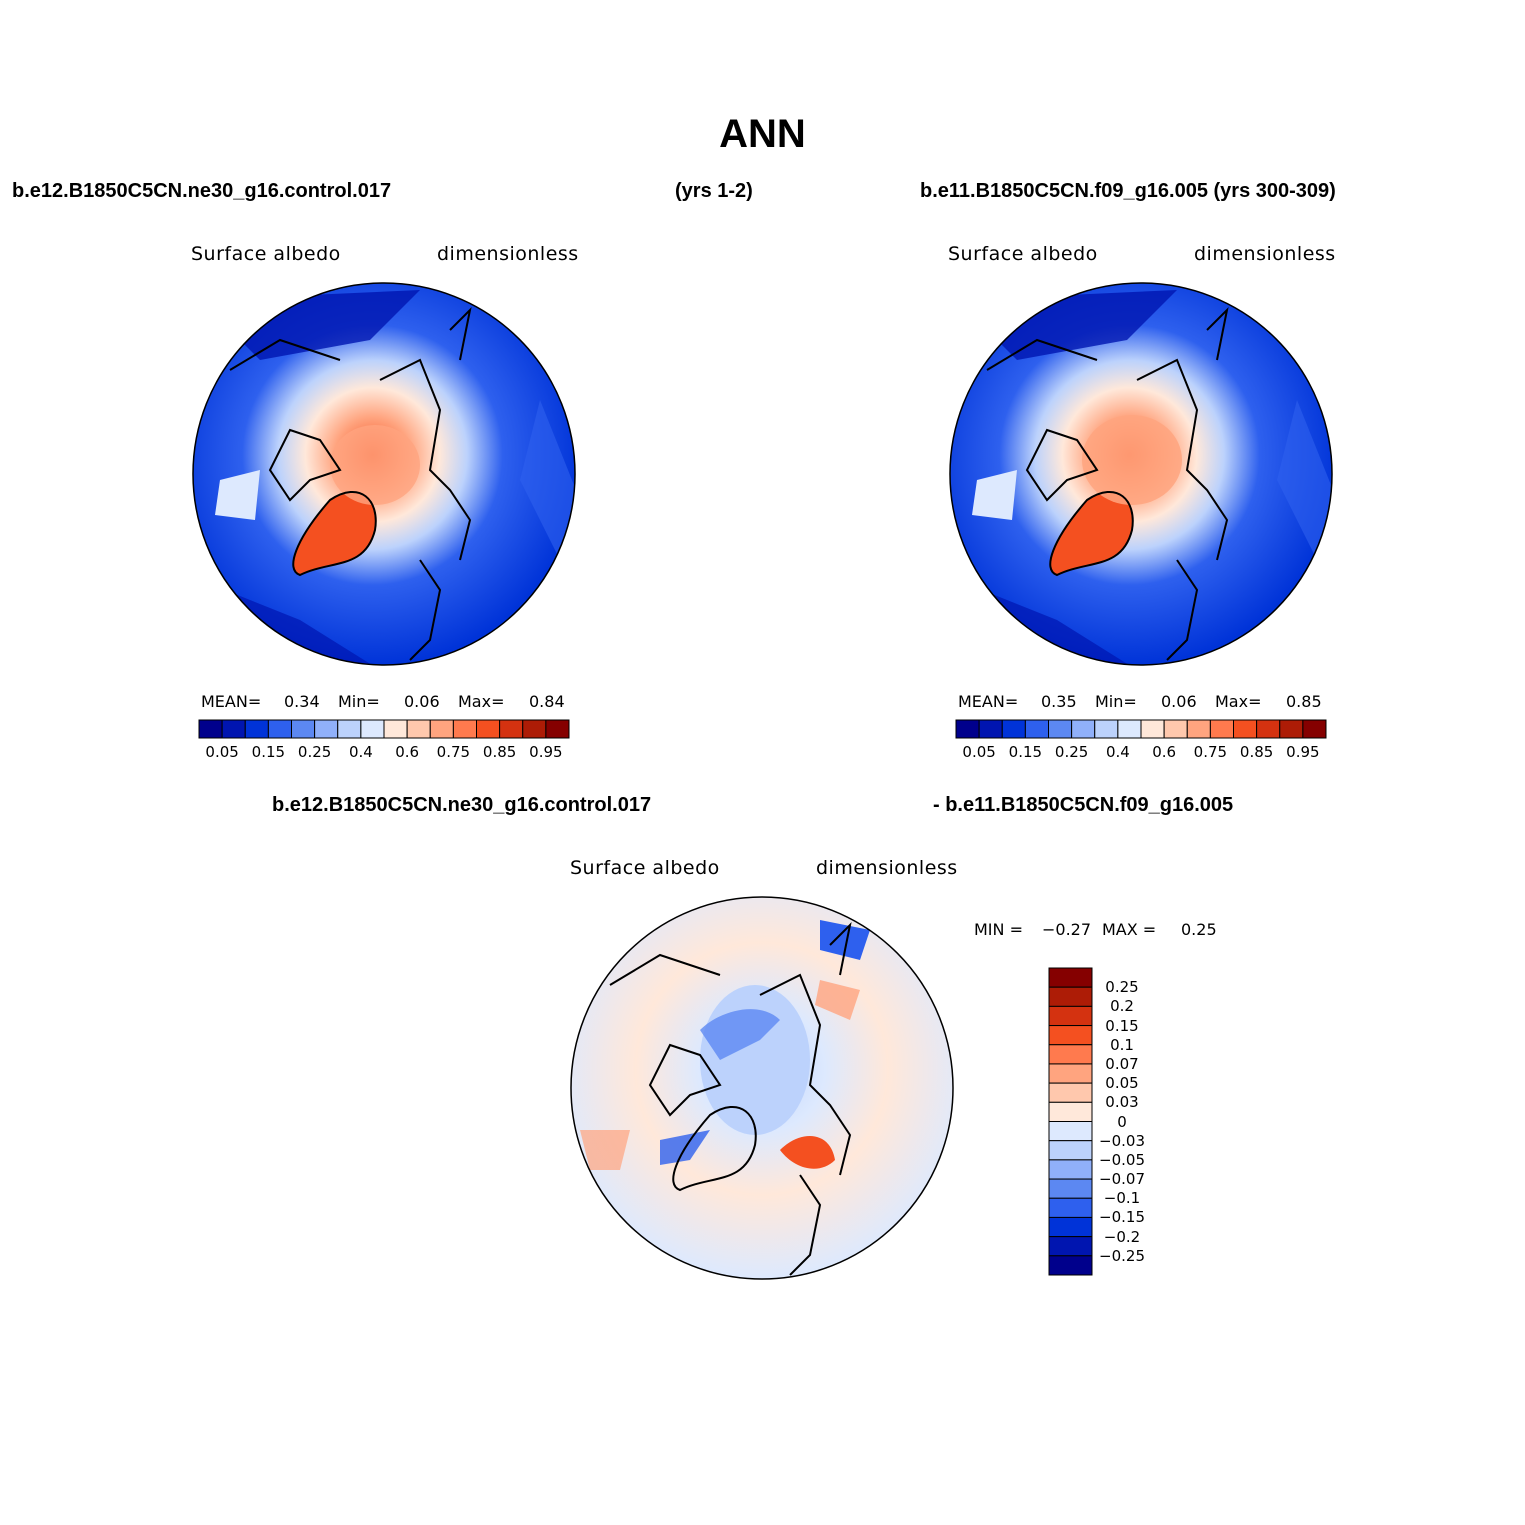 This screenshot has height=1525, width=1525. Describe the element at coordinates (1025, 752) in the screenshot. I see `right-colorbar-tick-label: 0.15` at that location.